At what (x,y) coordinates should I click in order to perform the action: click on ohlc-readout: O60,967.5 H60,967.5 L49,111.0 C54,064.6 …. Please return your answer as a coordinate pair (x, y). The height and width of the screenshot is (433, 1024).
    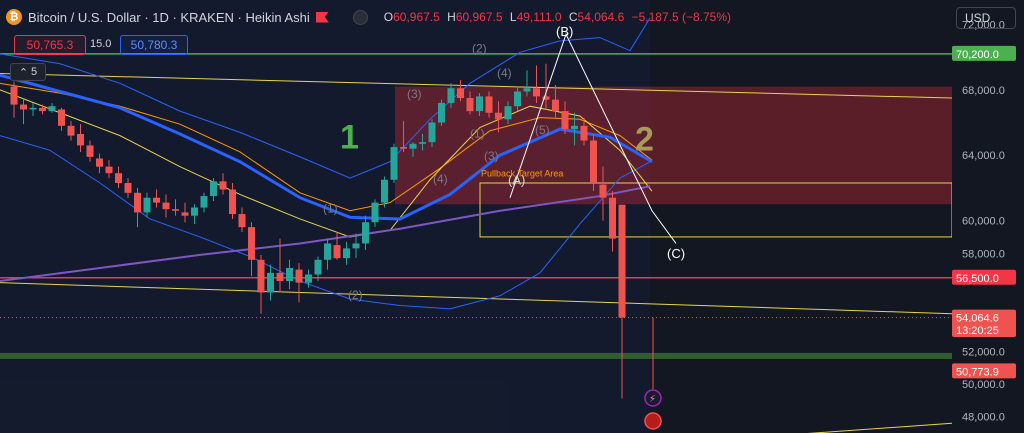
    Looking at the image, I should click on (557, 17).